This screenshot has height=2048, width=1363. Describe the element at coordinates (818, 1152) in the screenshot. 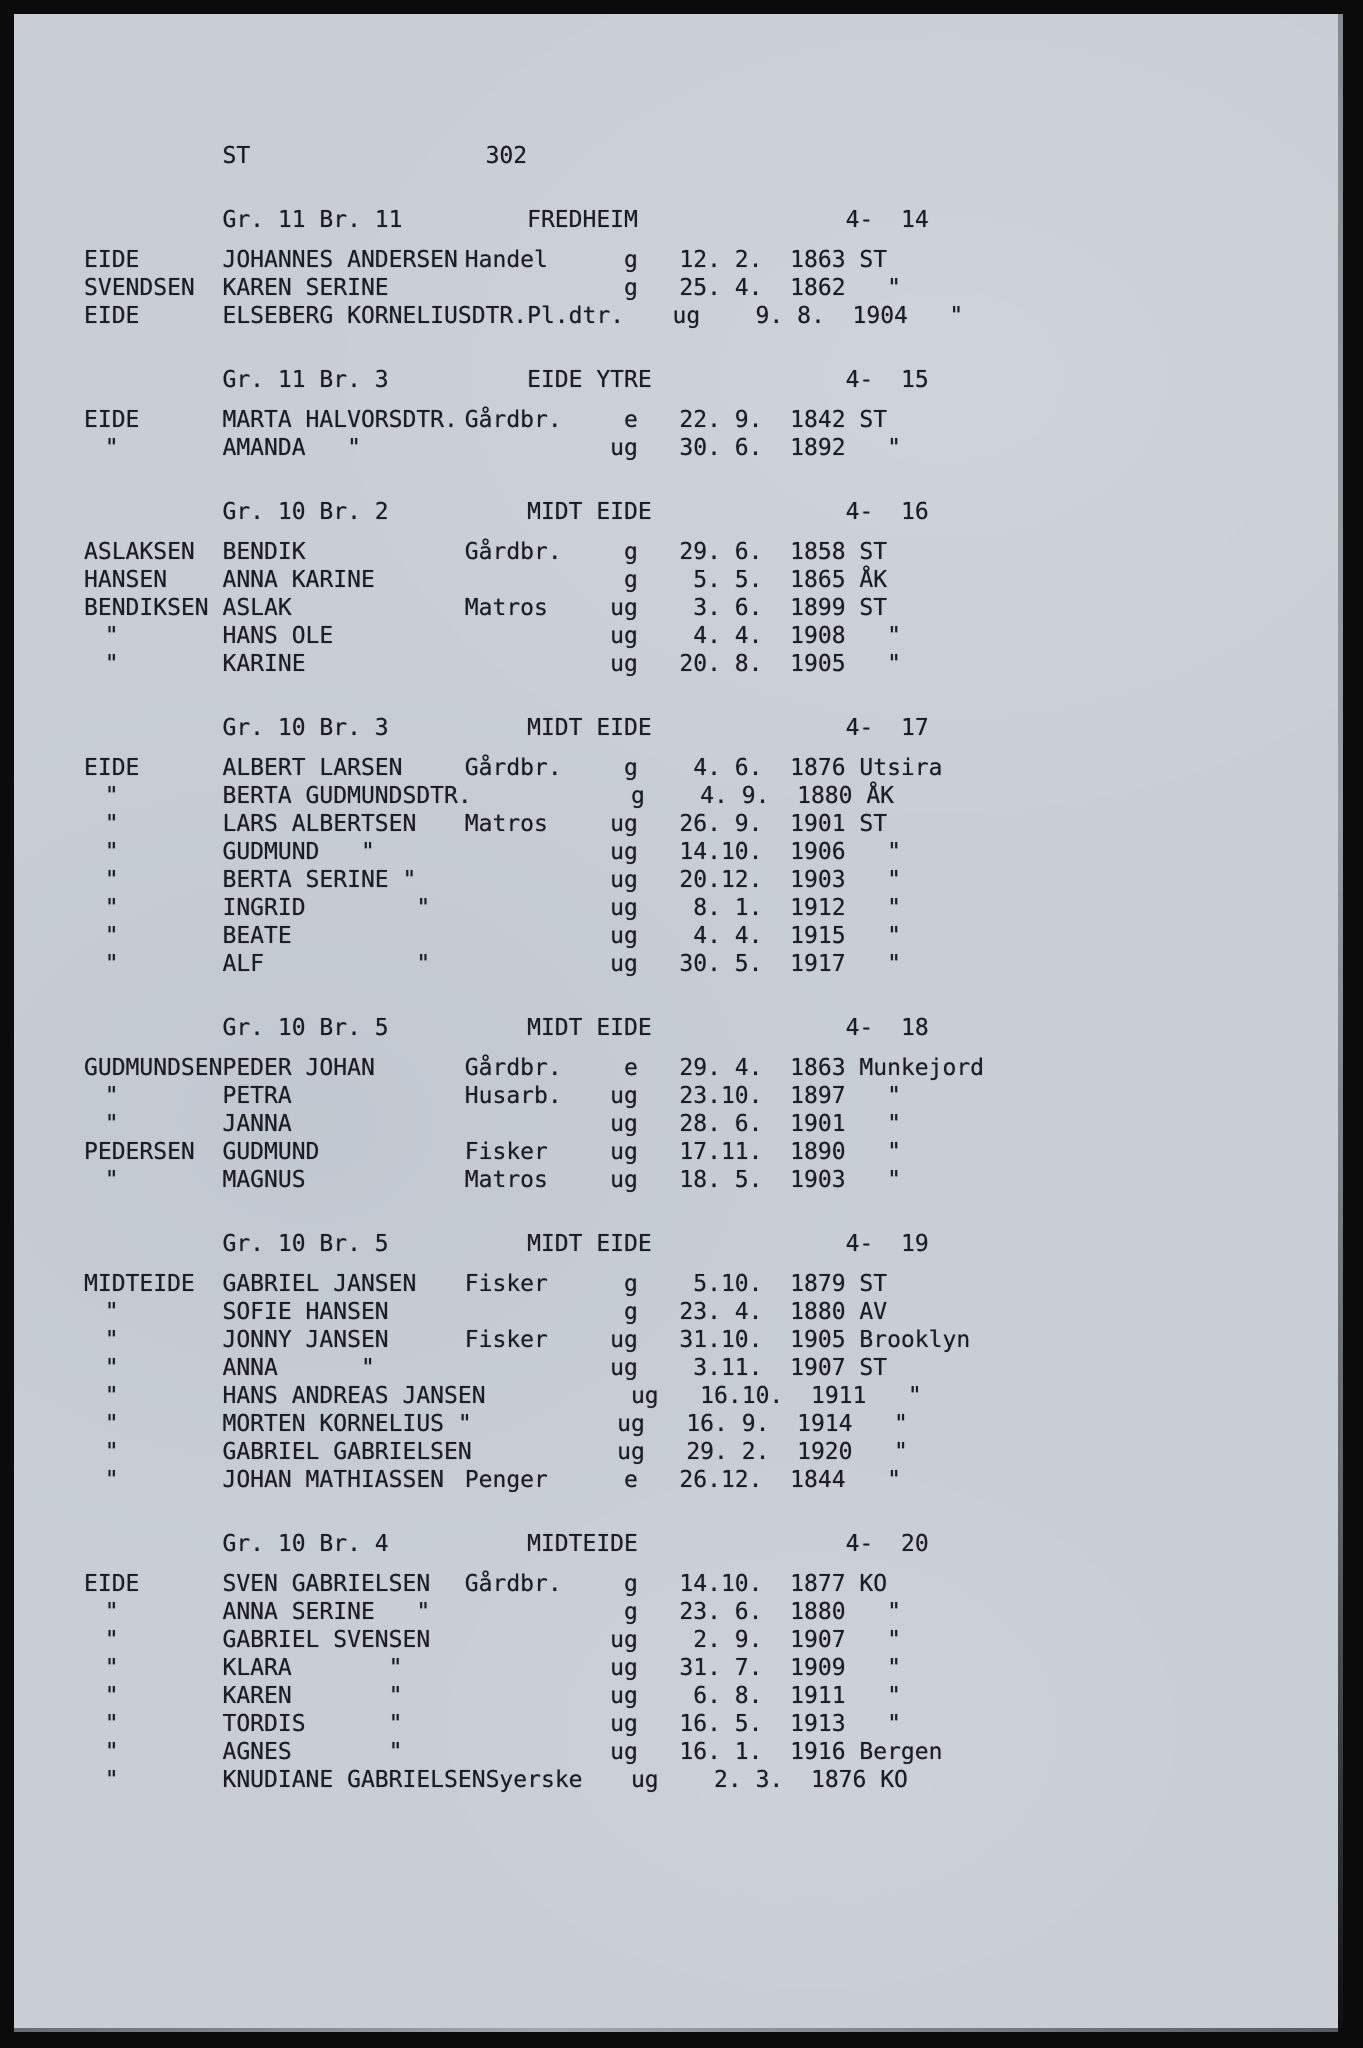

I see `birth-year-cell: 1890` at that location.